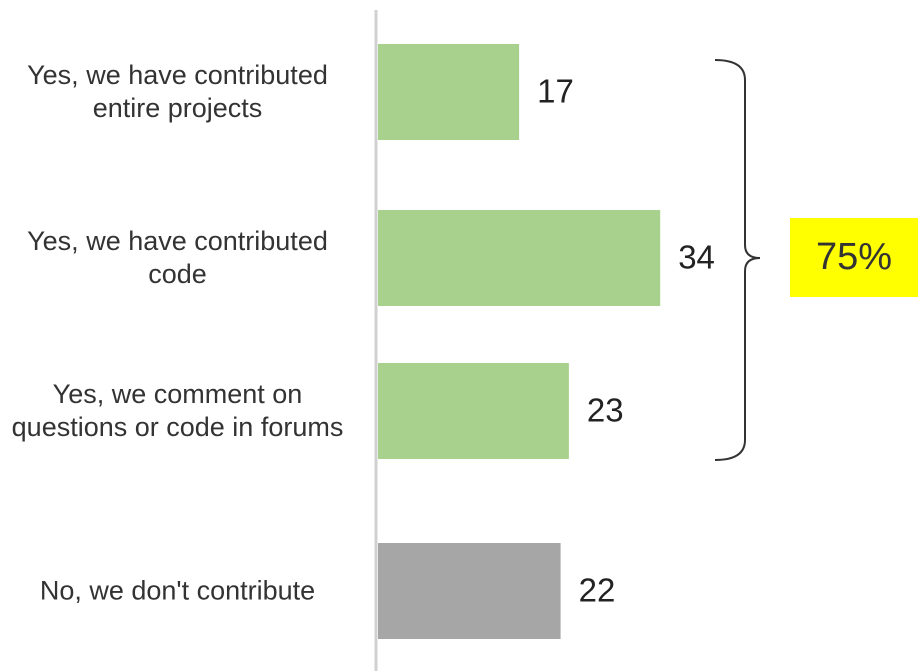  What do you see at coordinates (597, 590) in the screenshot?
I see `value-label: 22` at bounding box center [597, 590].